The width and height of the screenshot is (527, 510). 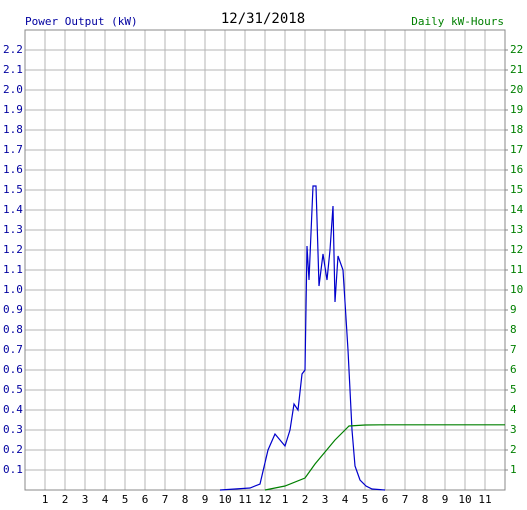 What do you see at coordinates (516, 289) in the screenshot?
I see `y2-tick-label: 10` at bounding box center [516, 289].